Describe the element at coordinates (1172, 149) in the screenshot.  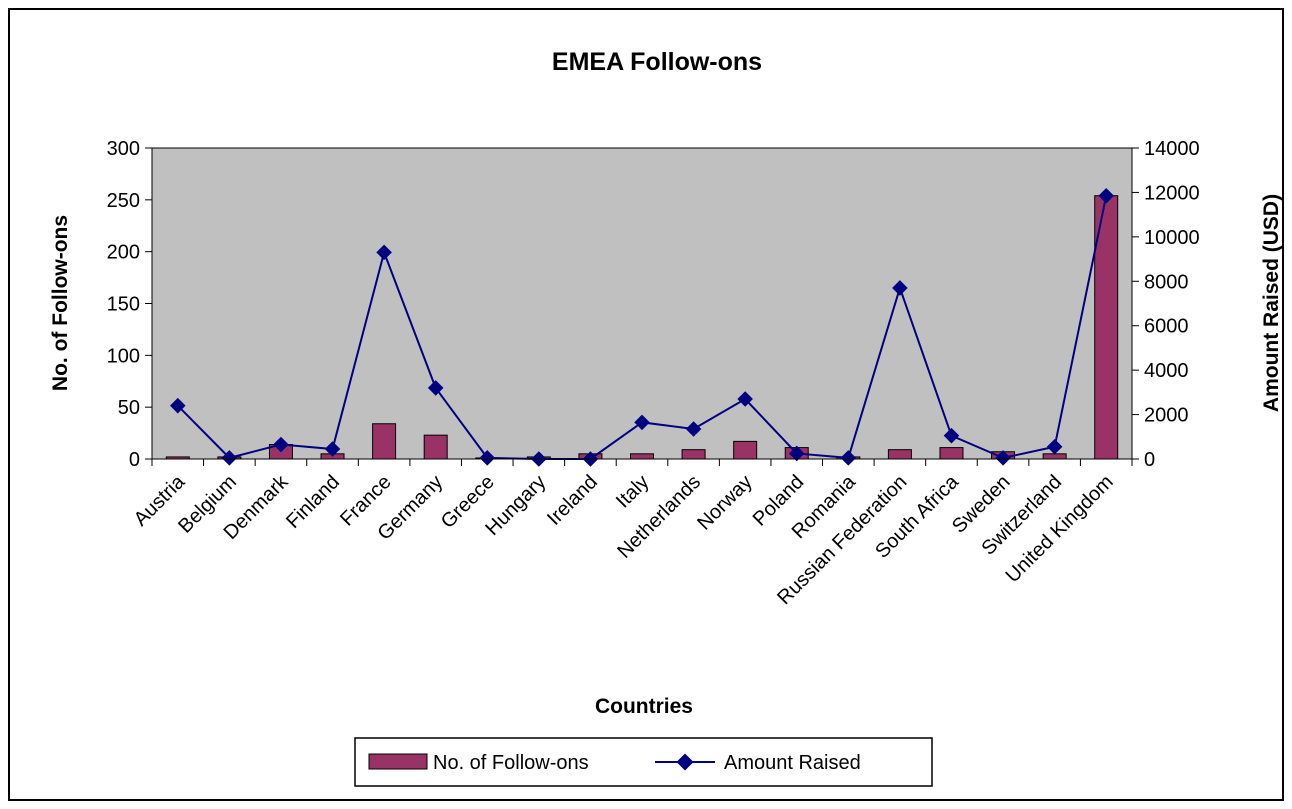
I see `right-tick-label: 14000` at that location.